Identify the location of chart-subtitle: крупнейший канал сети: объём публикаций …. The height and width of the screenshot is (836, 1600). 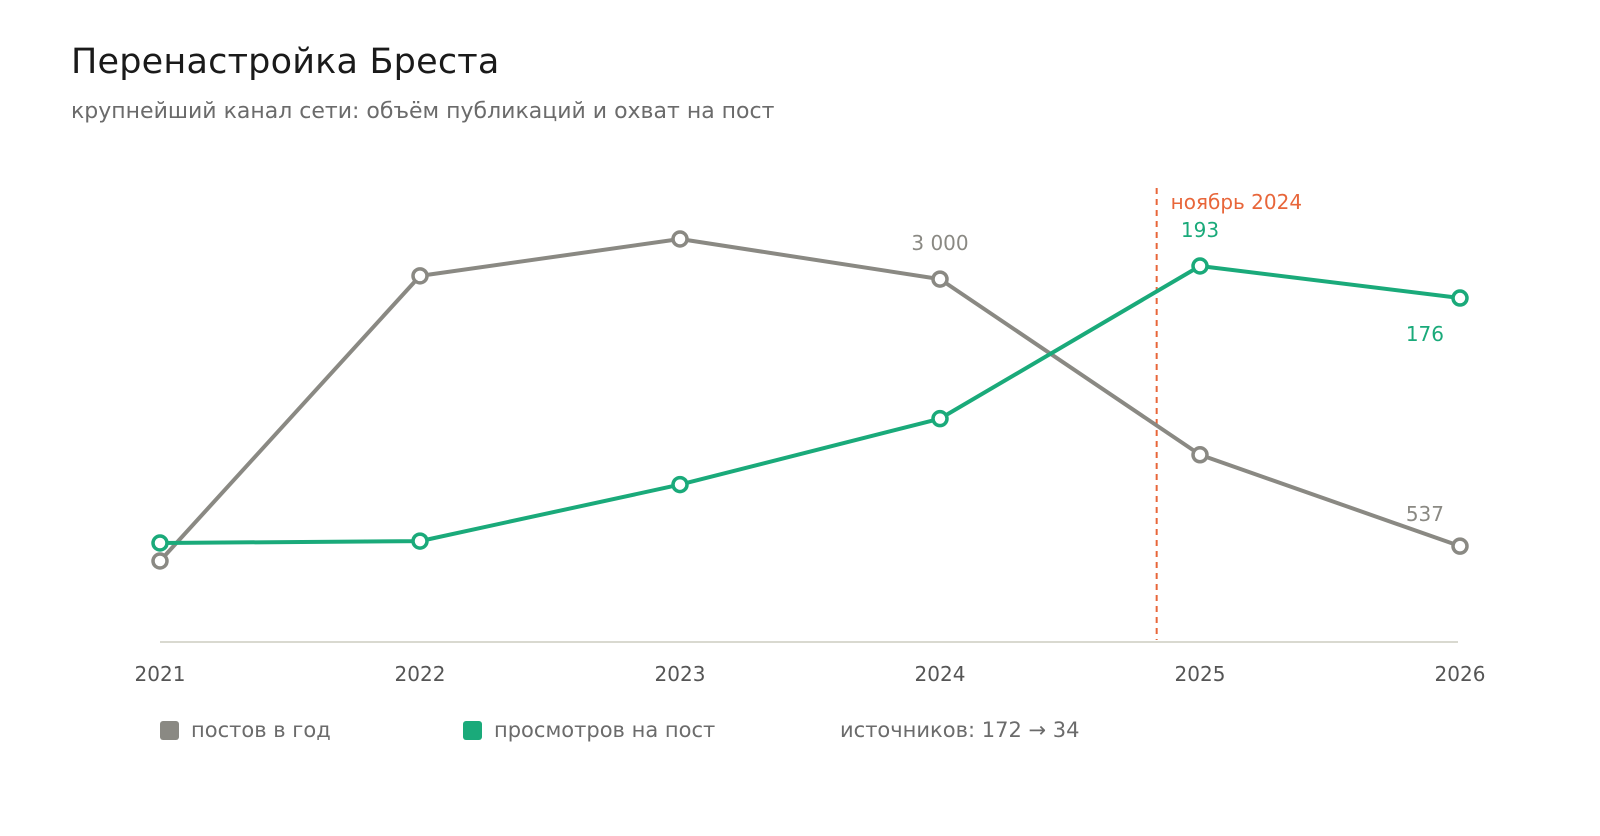
(423, 111).